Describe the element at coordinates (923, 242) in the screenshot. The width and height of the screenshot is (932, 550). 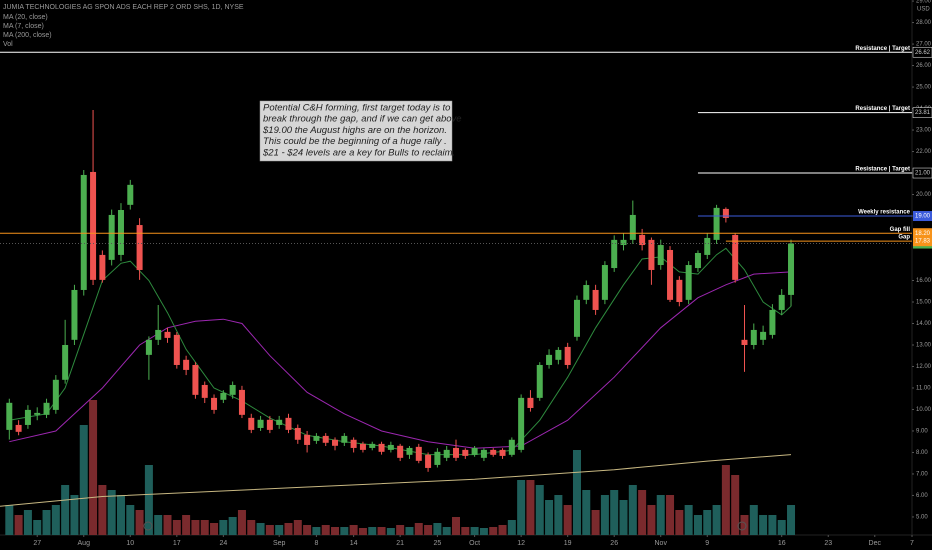
I see `price-label: 17.83` at that location.